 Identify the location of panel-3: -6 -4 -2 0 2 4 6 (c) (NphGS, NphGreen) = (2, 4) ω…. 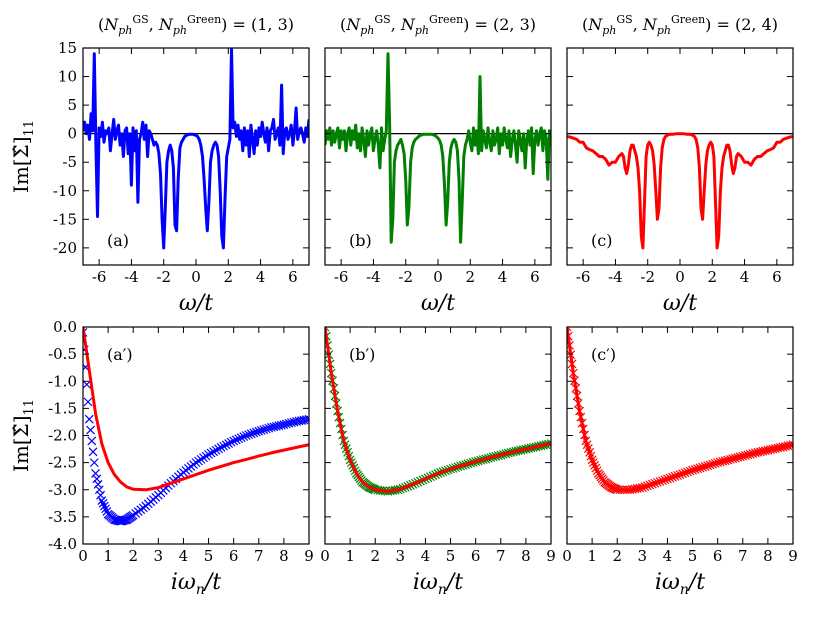
(680, 164).